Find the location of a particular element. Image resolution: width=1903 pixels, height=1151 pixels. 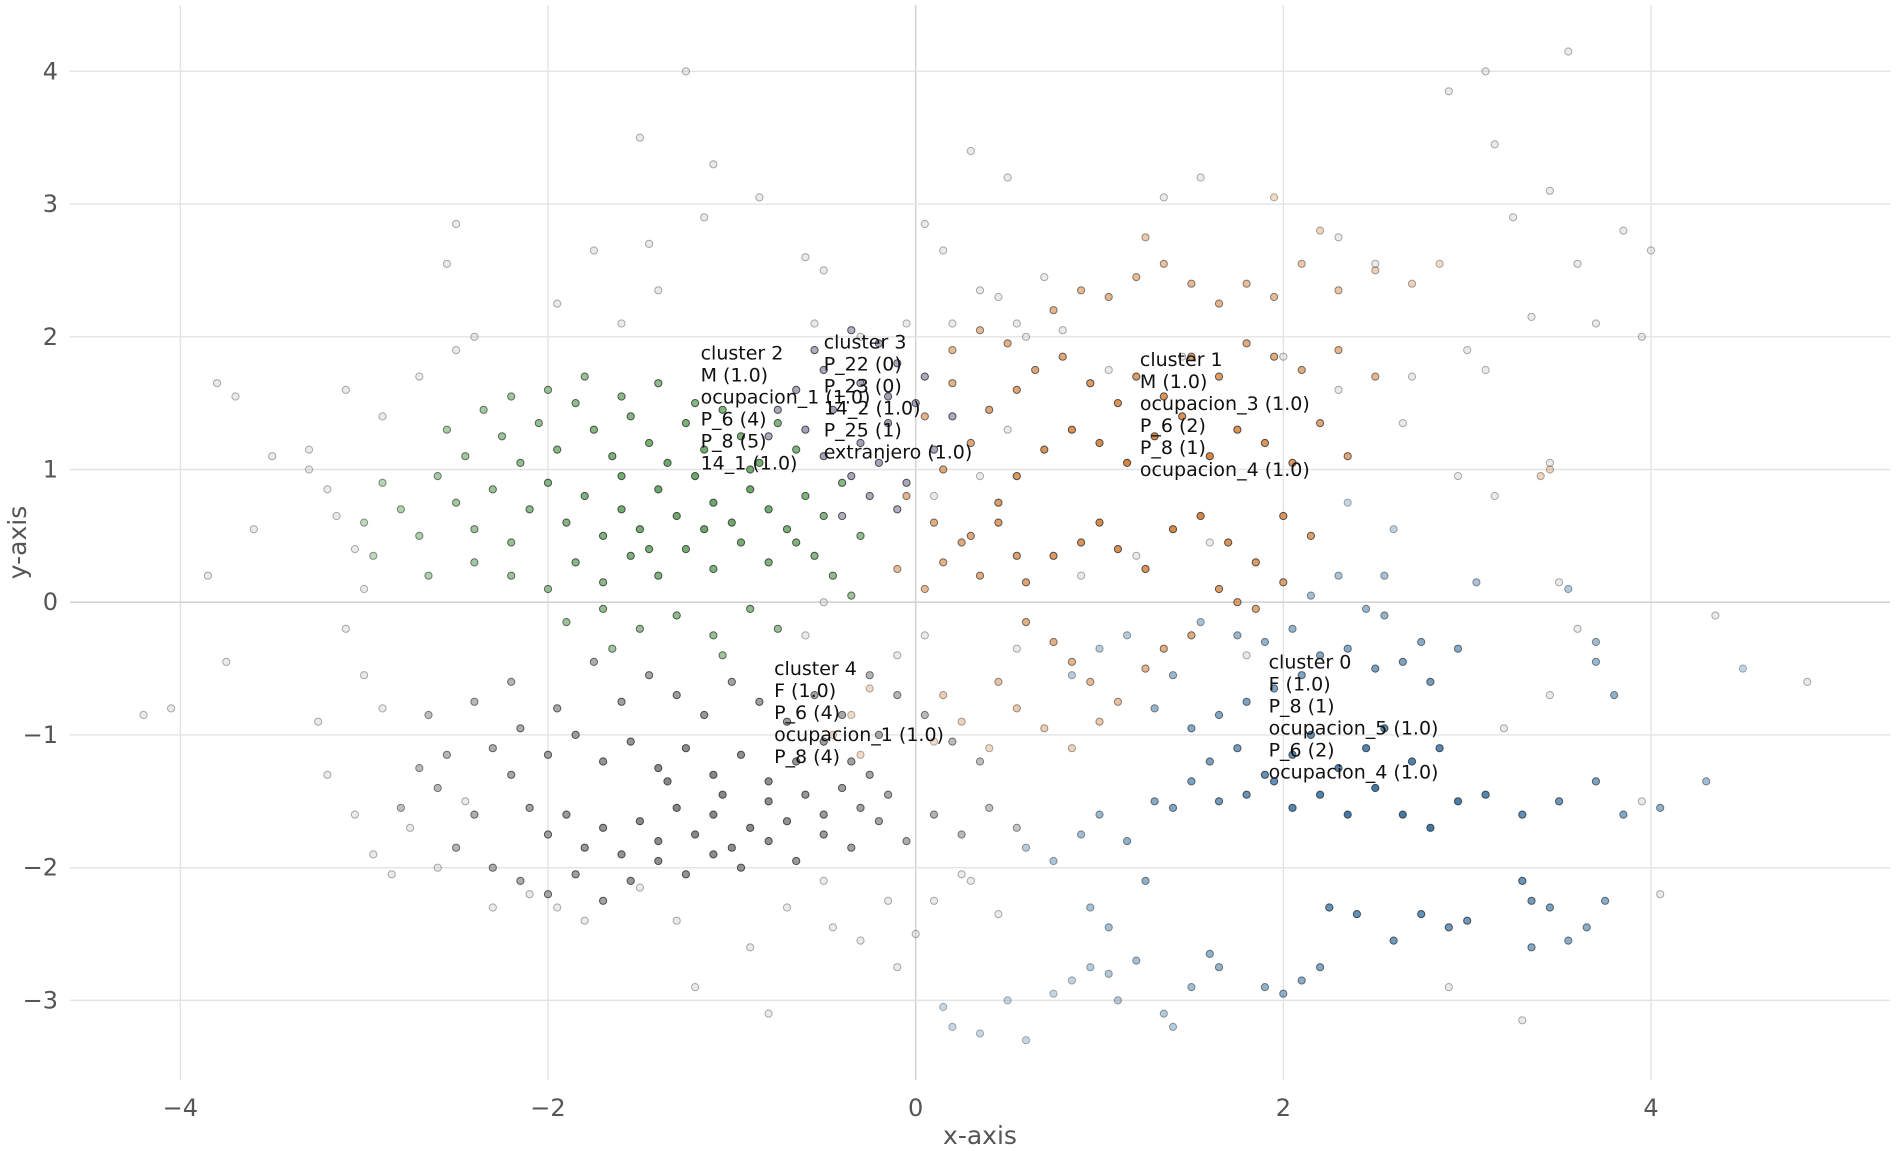

cluster-annotation-line: P_6 (2) is located at coordinates (1302, 751).